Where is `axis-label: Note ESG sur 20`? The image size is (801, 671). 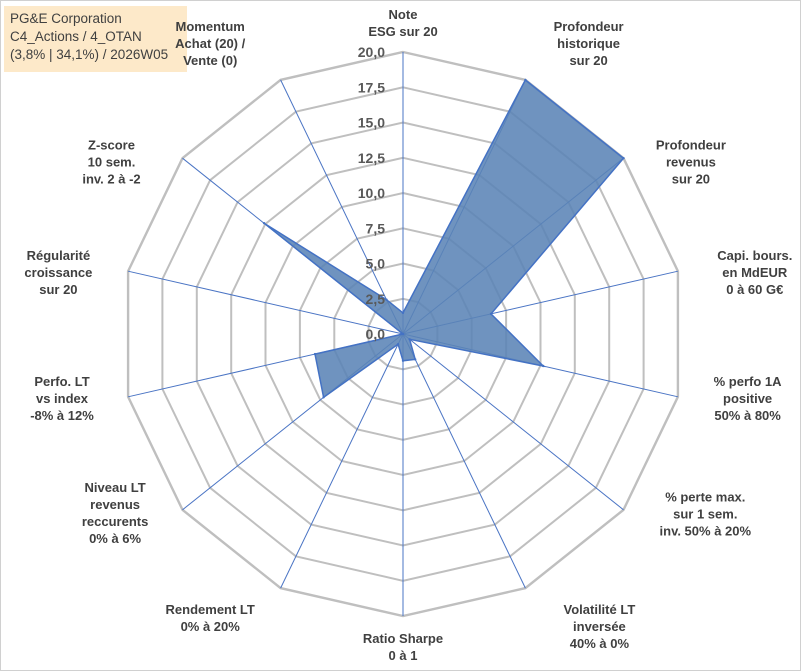
axis-label: Note ESG sur 20 is located at coordinates (402, 23).